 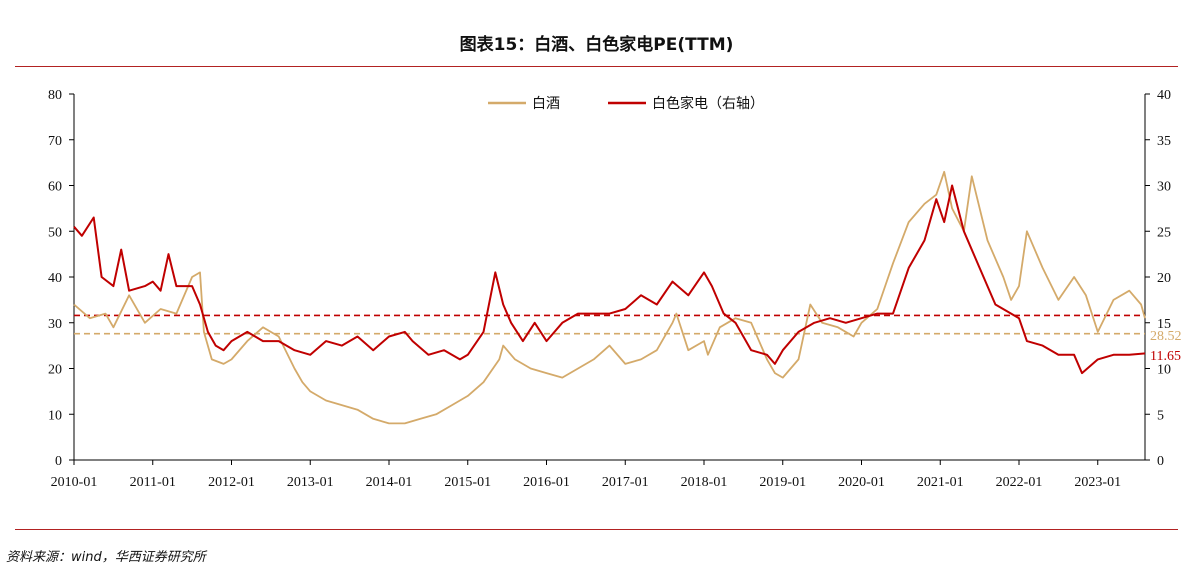 What do you see at coordinates (1165, 356) in the screenshot?
I see `end-value-label: 11.65` at bounding box center [1165, 356].